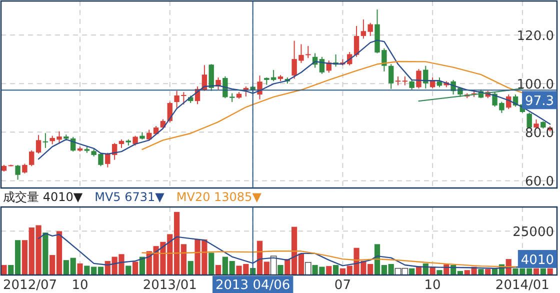  What do you see at coordinates (537, 260) in the screenshot?
I see `annotation: 4010` at bounding box center [537, 260].